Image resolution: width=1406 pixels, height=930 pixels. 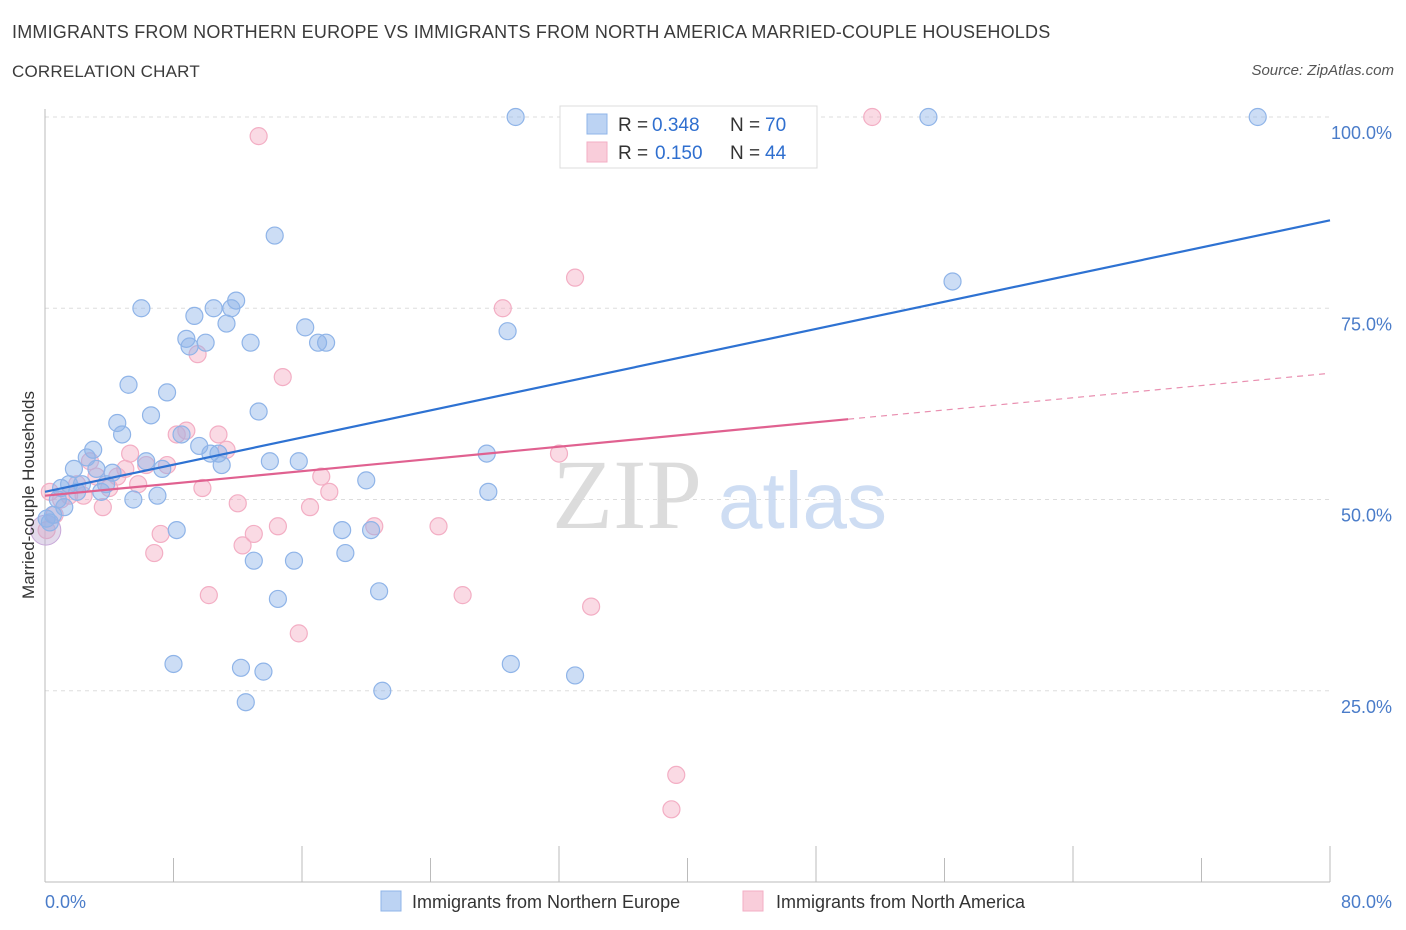 What do you see at coordinates (679, 153) in the screenshot?
I see `legend-r-value-pink: 0.150` at bounding box center [679, 153].